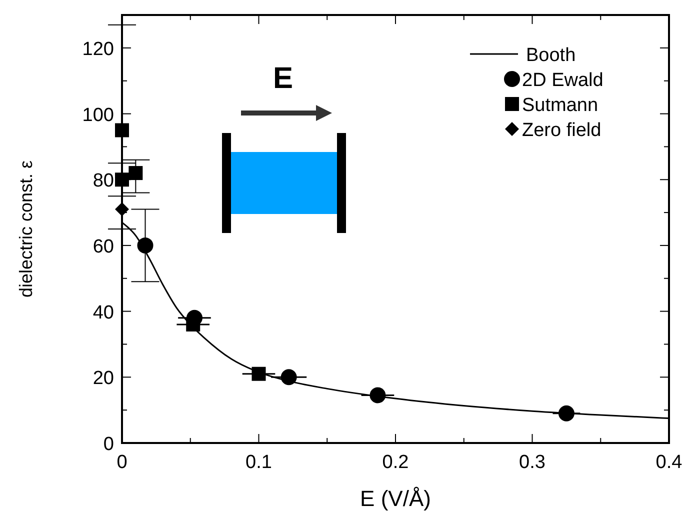 The height and width of the screenshot is (518, 683). What do you see at coordinates (103, 313) in the screenshot?
I see `y-tick-label: 40` at bounding box center [103, 313].